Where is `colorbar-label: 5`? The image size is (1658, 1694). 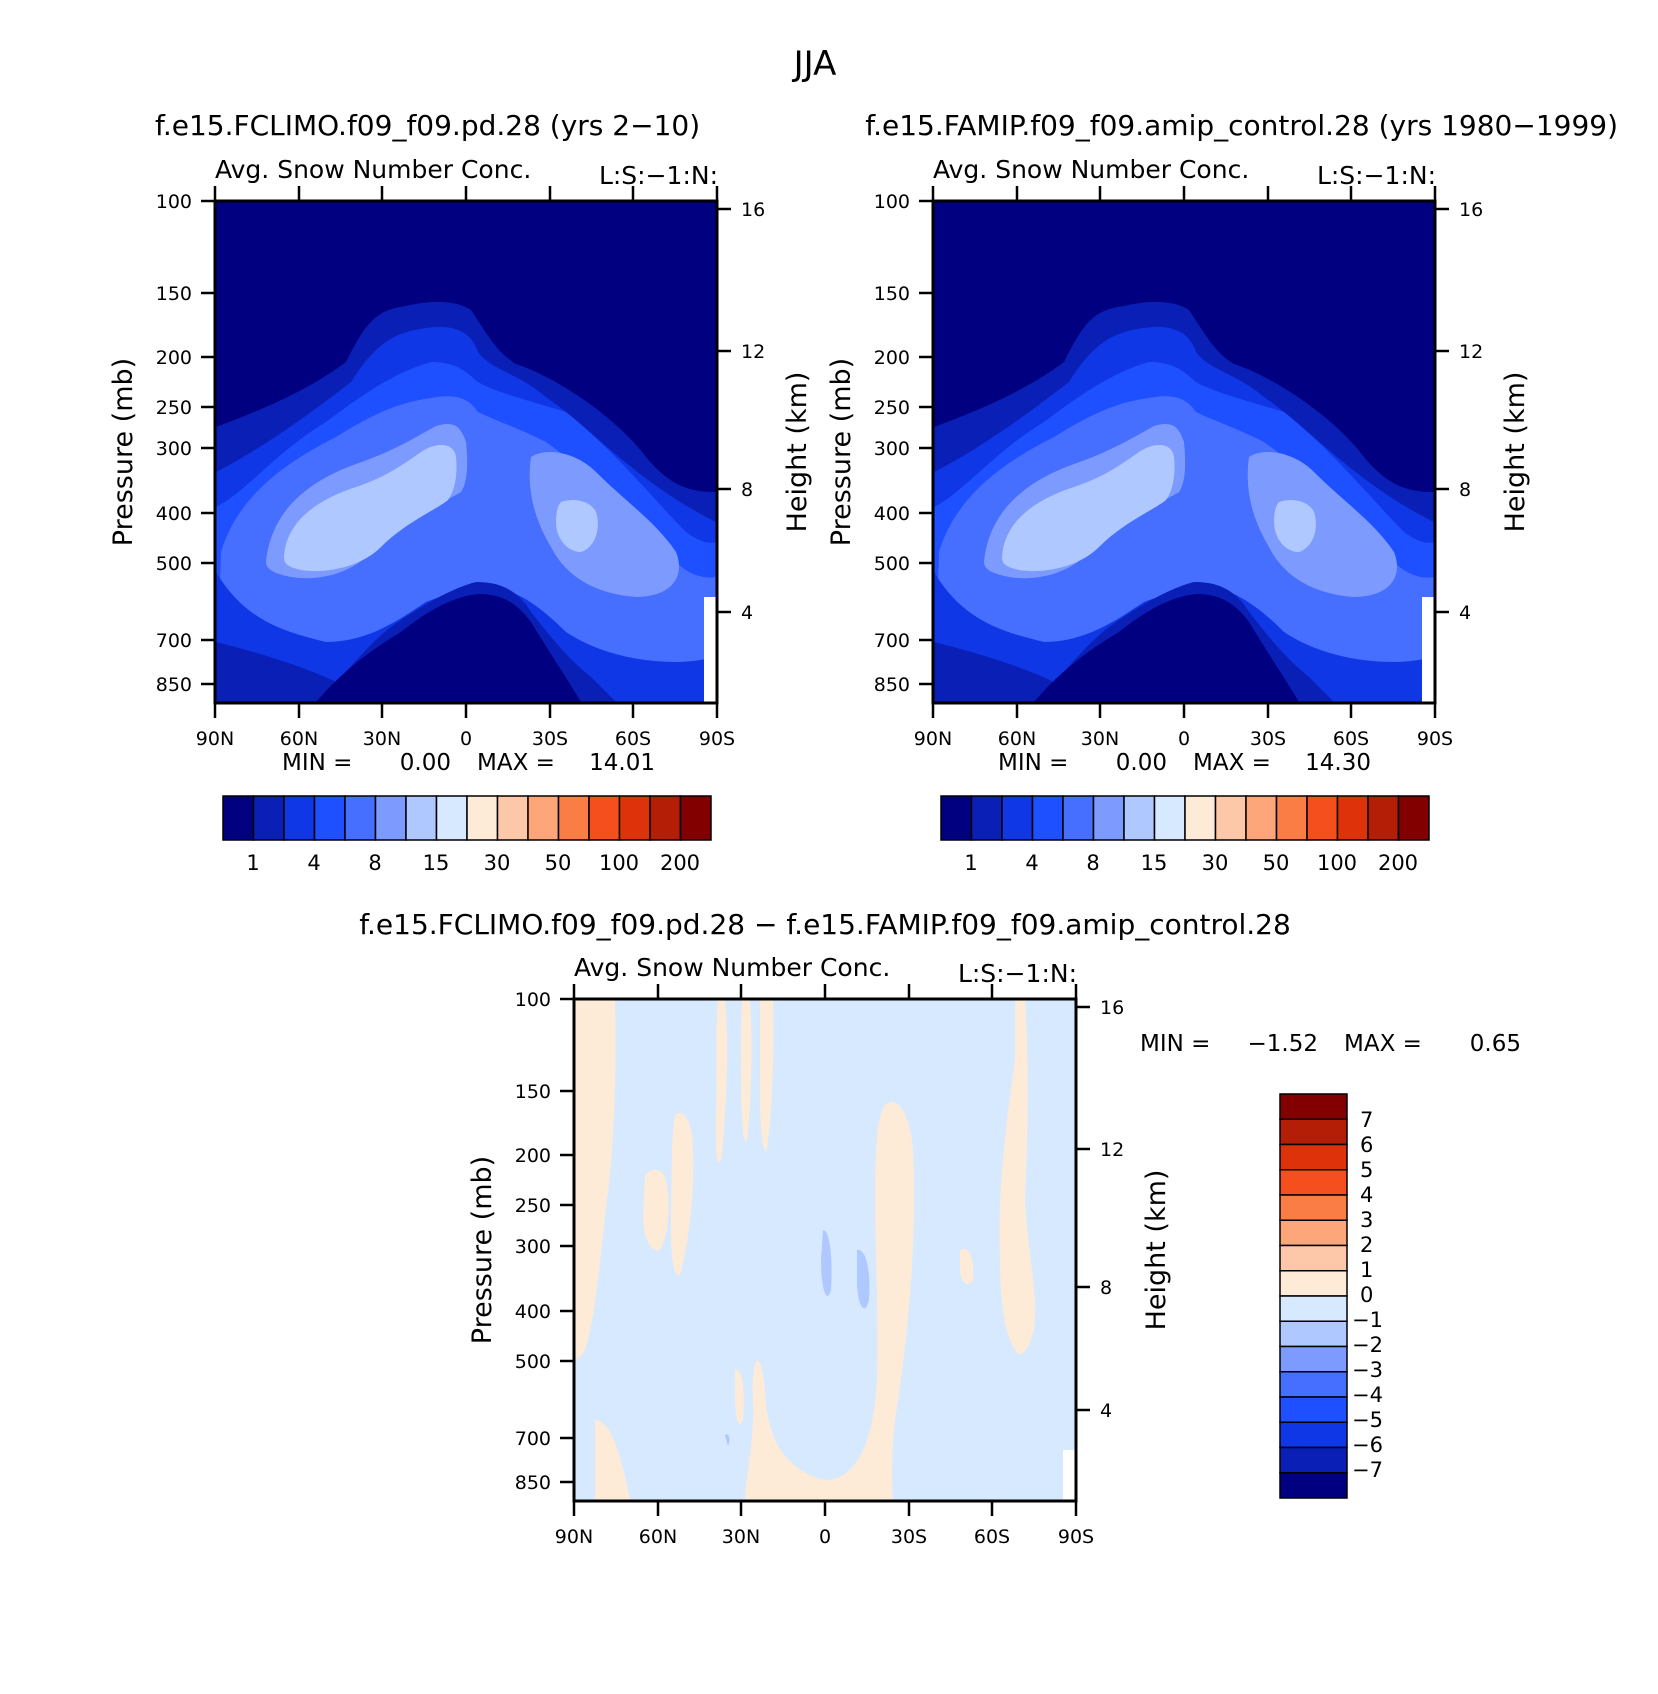 colorbar-label: 5 is located at coordinates (1366, 1170).